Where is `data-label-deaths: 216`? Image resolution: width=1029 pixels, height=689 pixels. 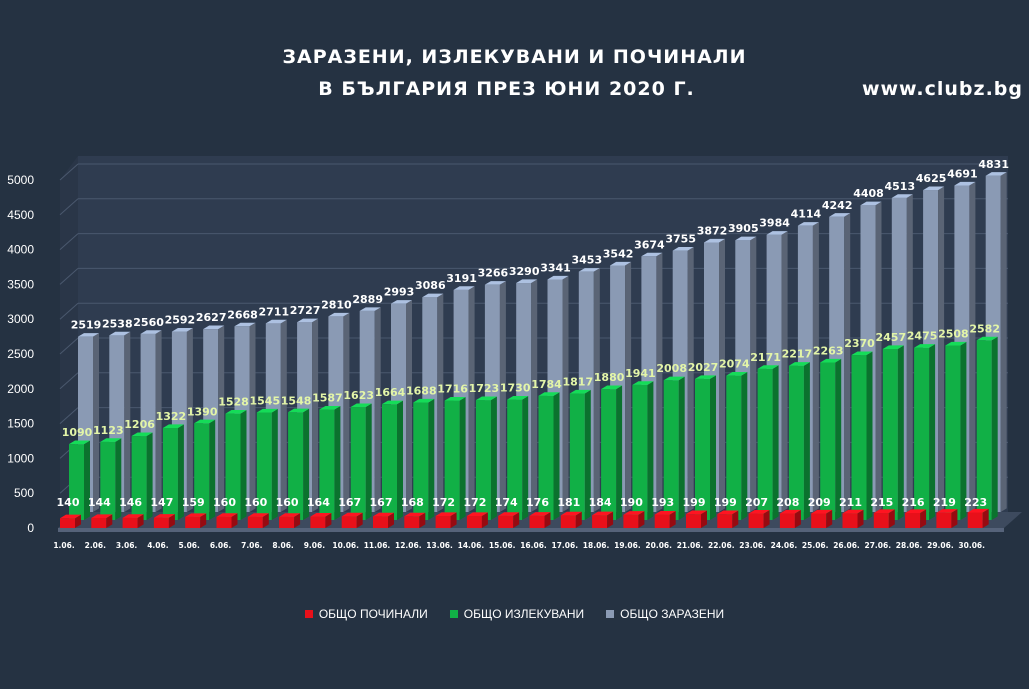 data-label-deaths: 216 is located at coordinates (913, 502).